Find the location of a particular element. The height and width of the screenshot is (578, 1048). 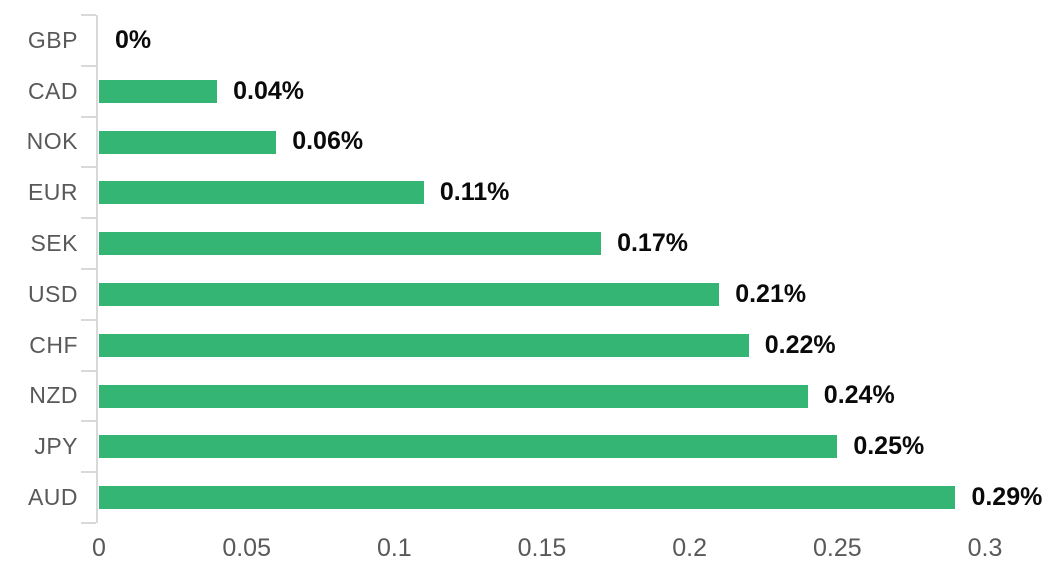

category-label: AUD is located at coordinates (52, 497).